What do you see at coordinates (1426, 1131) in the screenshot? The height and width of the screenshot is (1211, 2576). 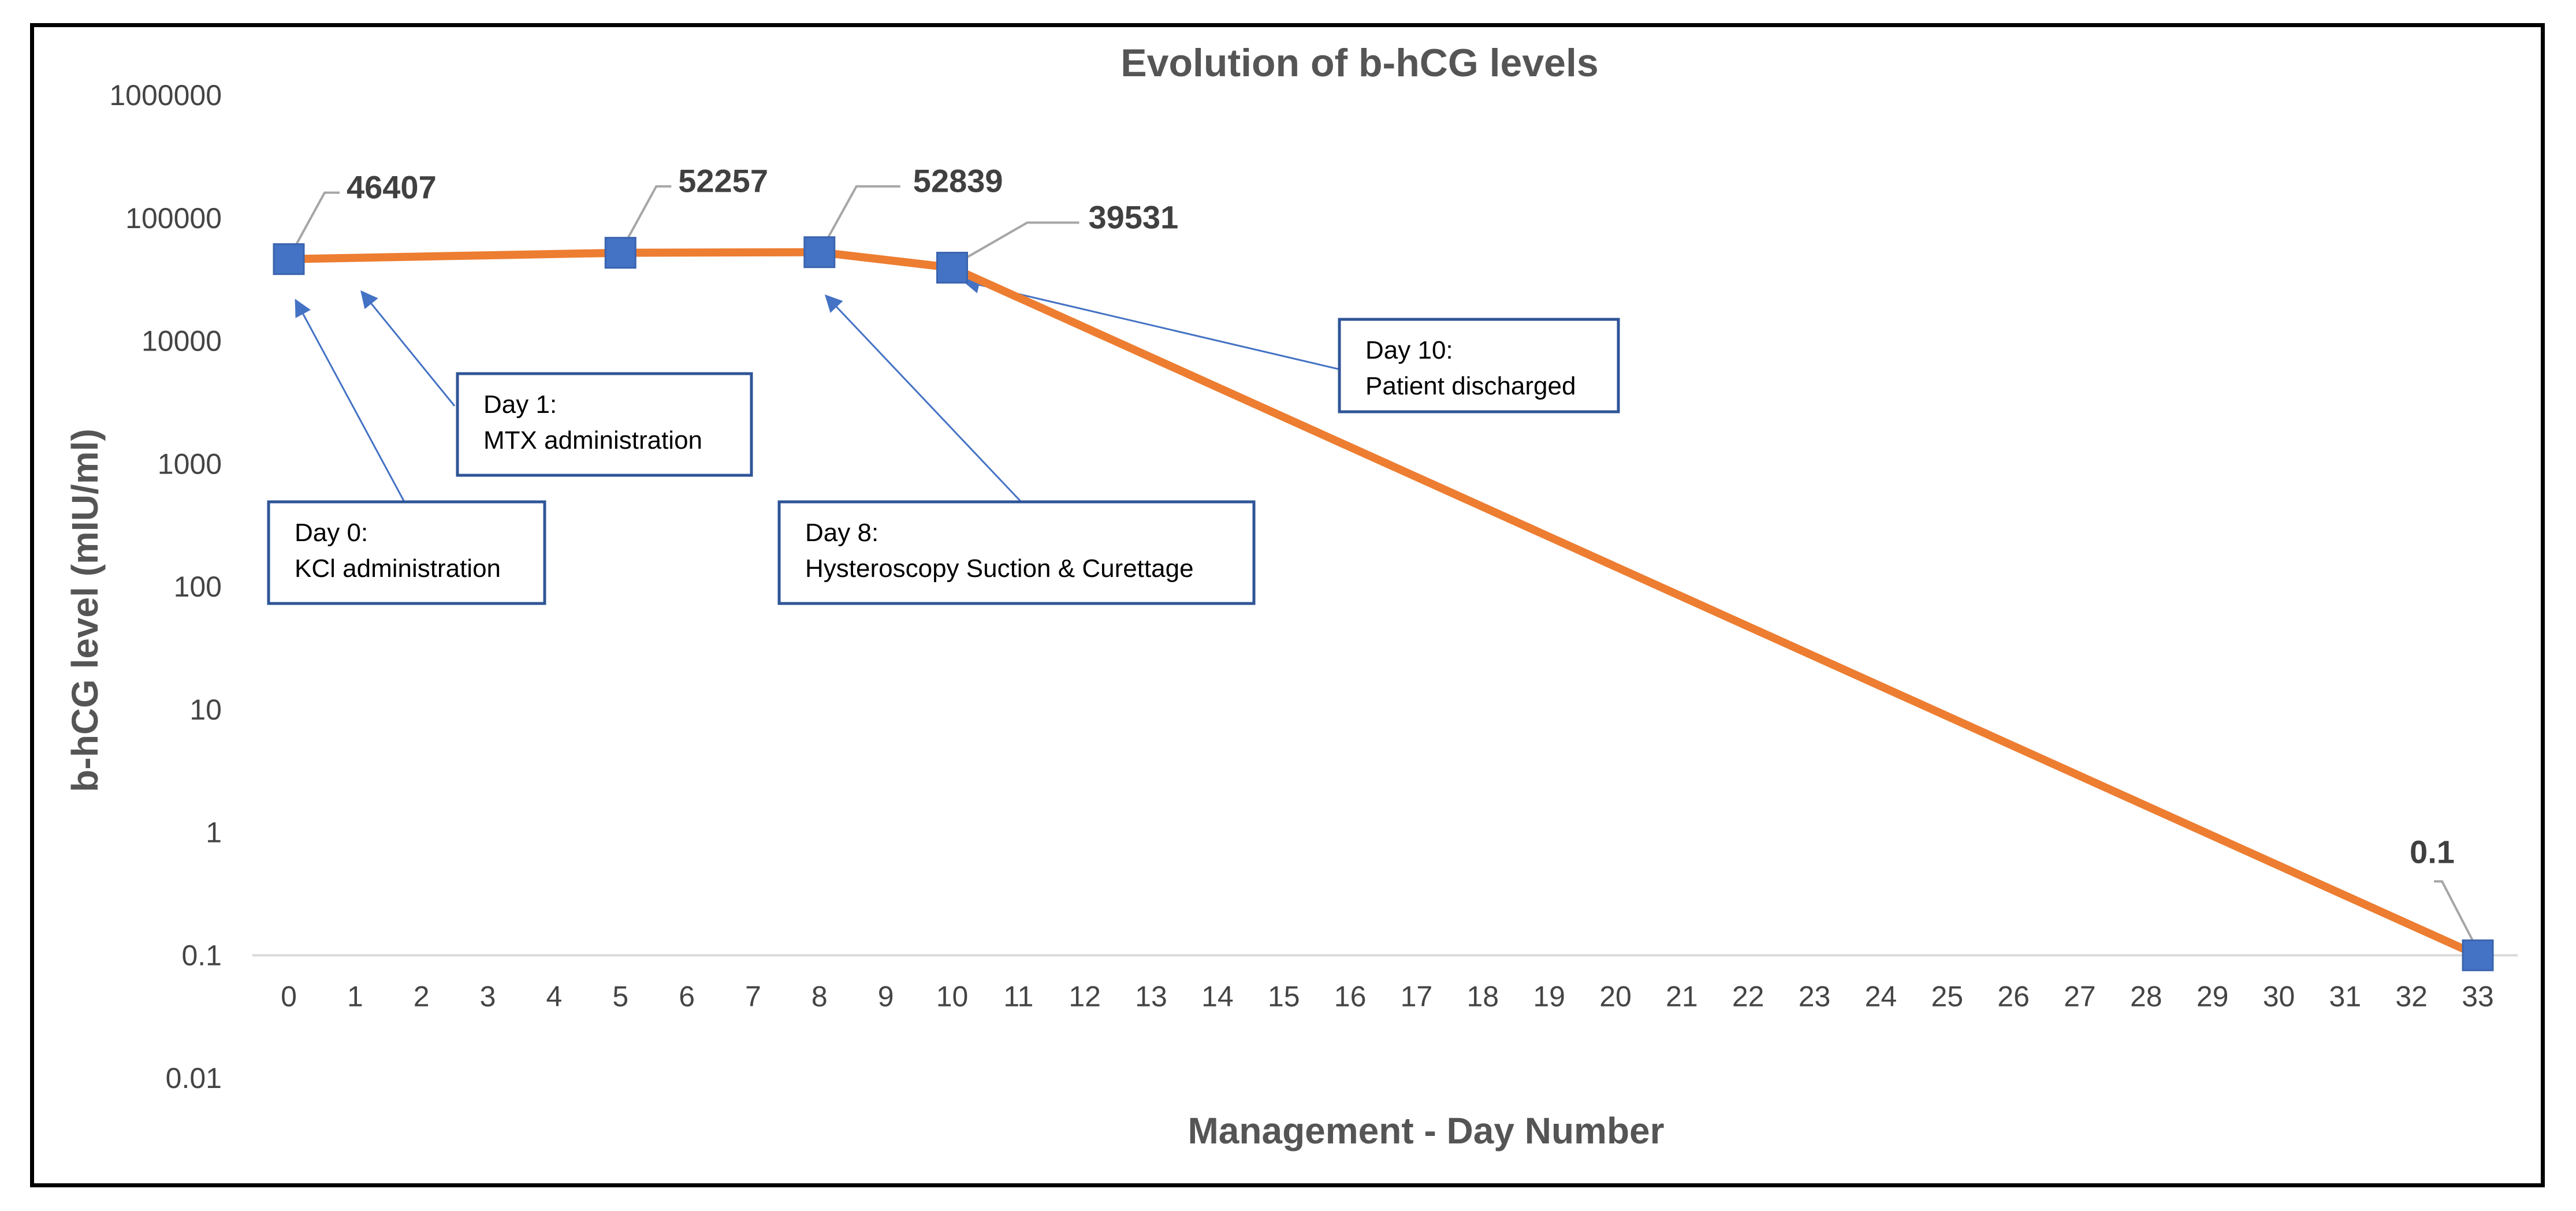 I see `x-axis-title: Management - Day Number` at bounding box center [1426, 1131].